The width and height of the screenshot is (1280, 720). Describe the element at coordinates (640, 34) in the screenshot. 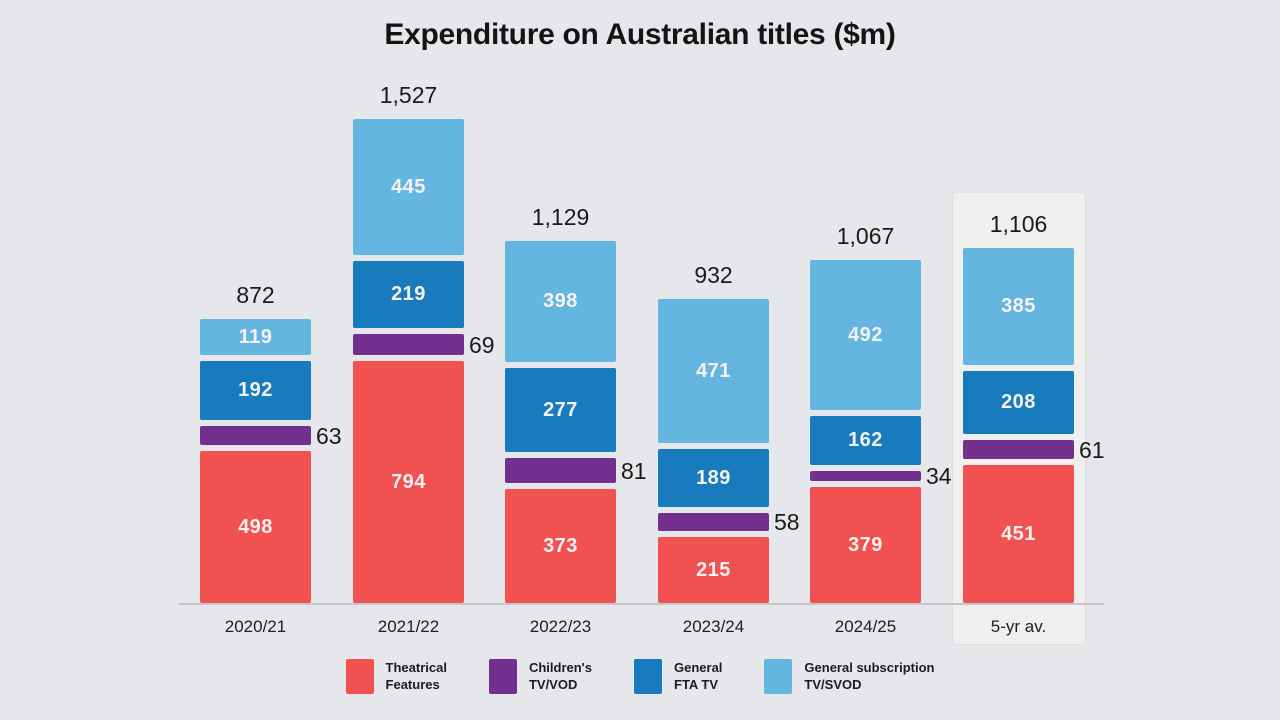

I see `chart-title: Expenditure on Australian titles ($m)` at that location.